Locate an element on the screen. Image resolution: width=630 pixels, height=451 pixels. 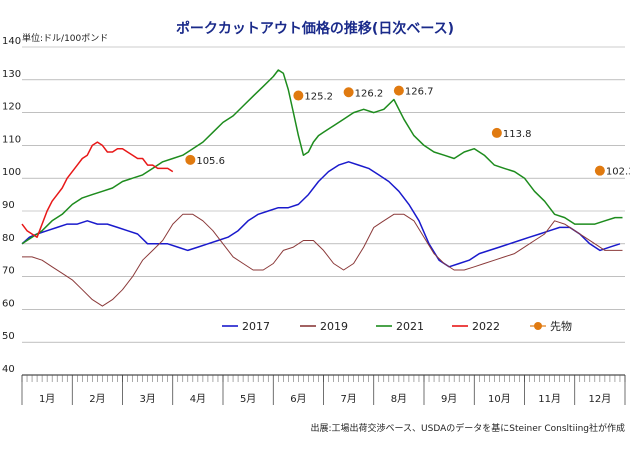
month-label: 7月 is located at coordinates (348, 399).